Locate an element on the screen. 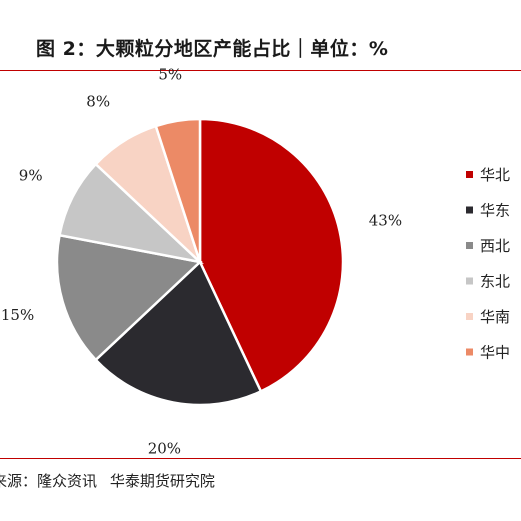 This screenshot has width=521, height=521. legend-label-6: 华中 is located at coordinates (495, 353).